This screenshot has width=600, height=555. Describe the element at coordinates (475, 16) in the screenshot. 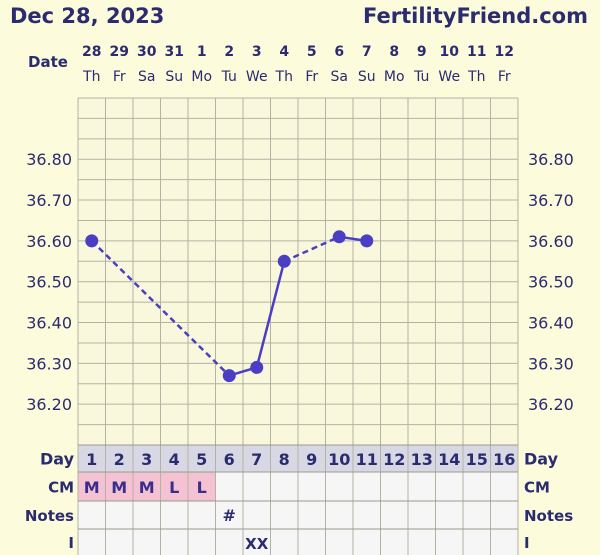

I see `site-name: FertilityFriend.com` at that location.